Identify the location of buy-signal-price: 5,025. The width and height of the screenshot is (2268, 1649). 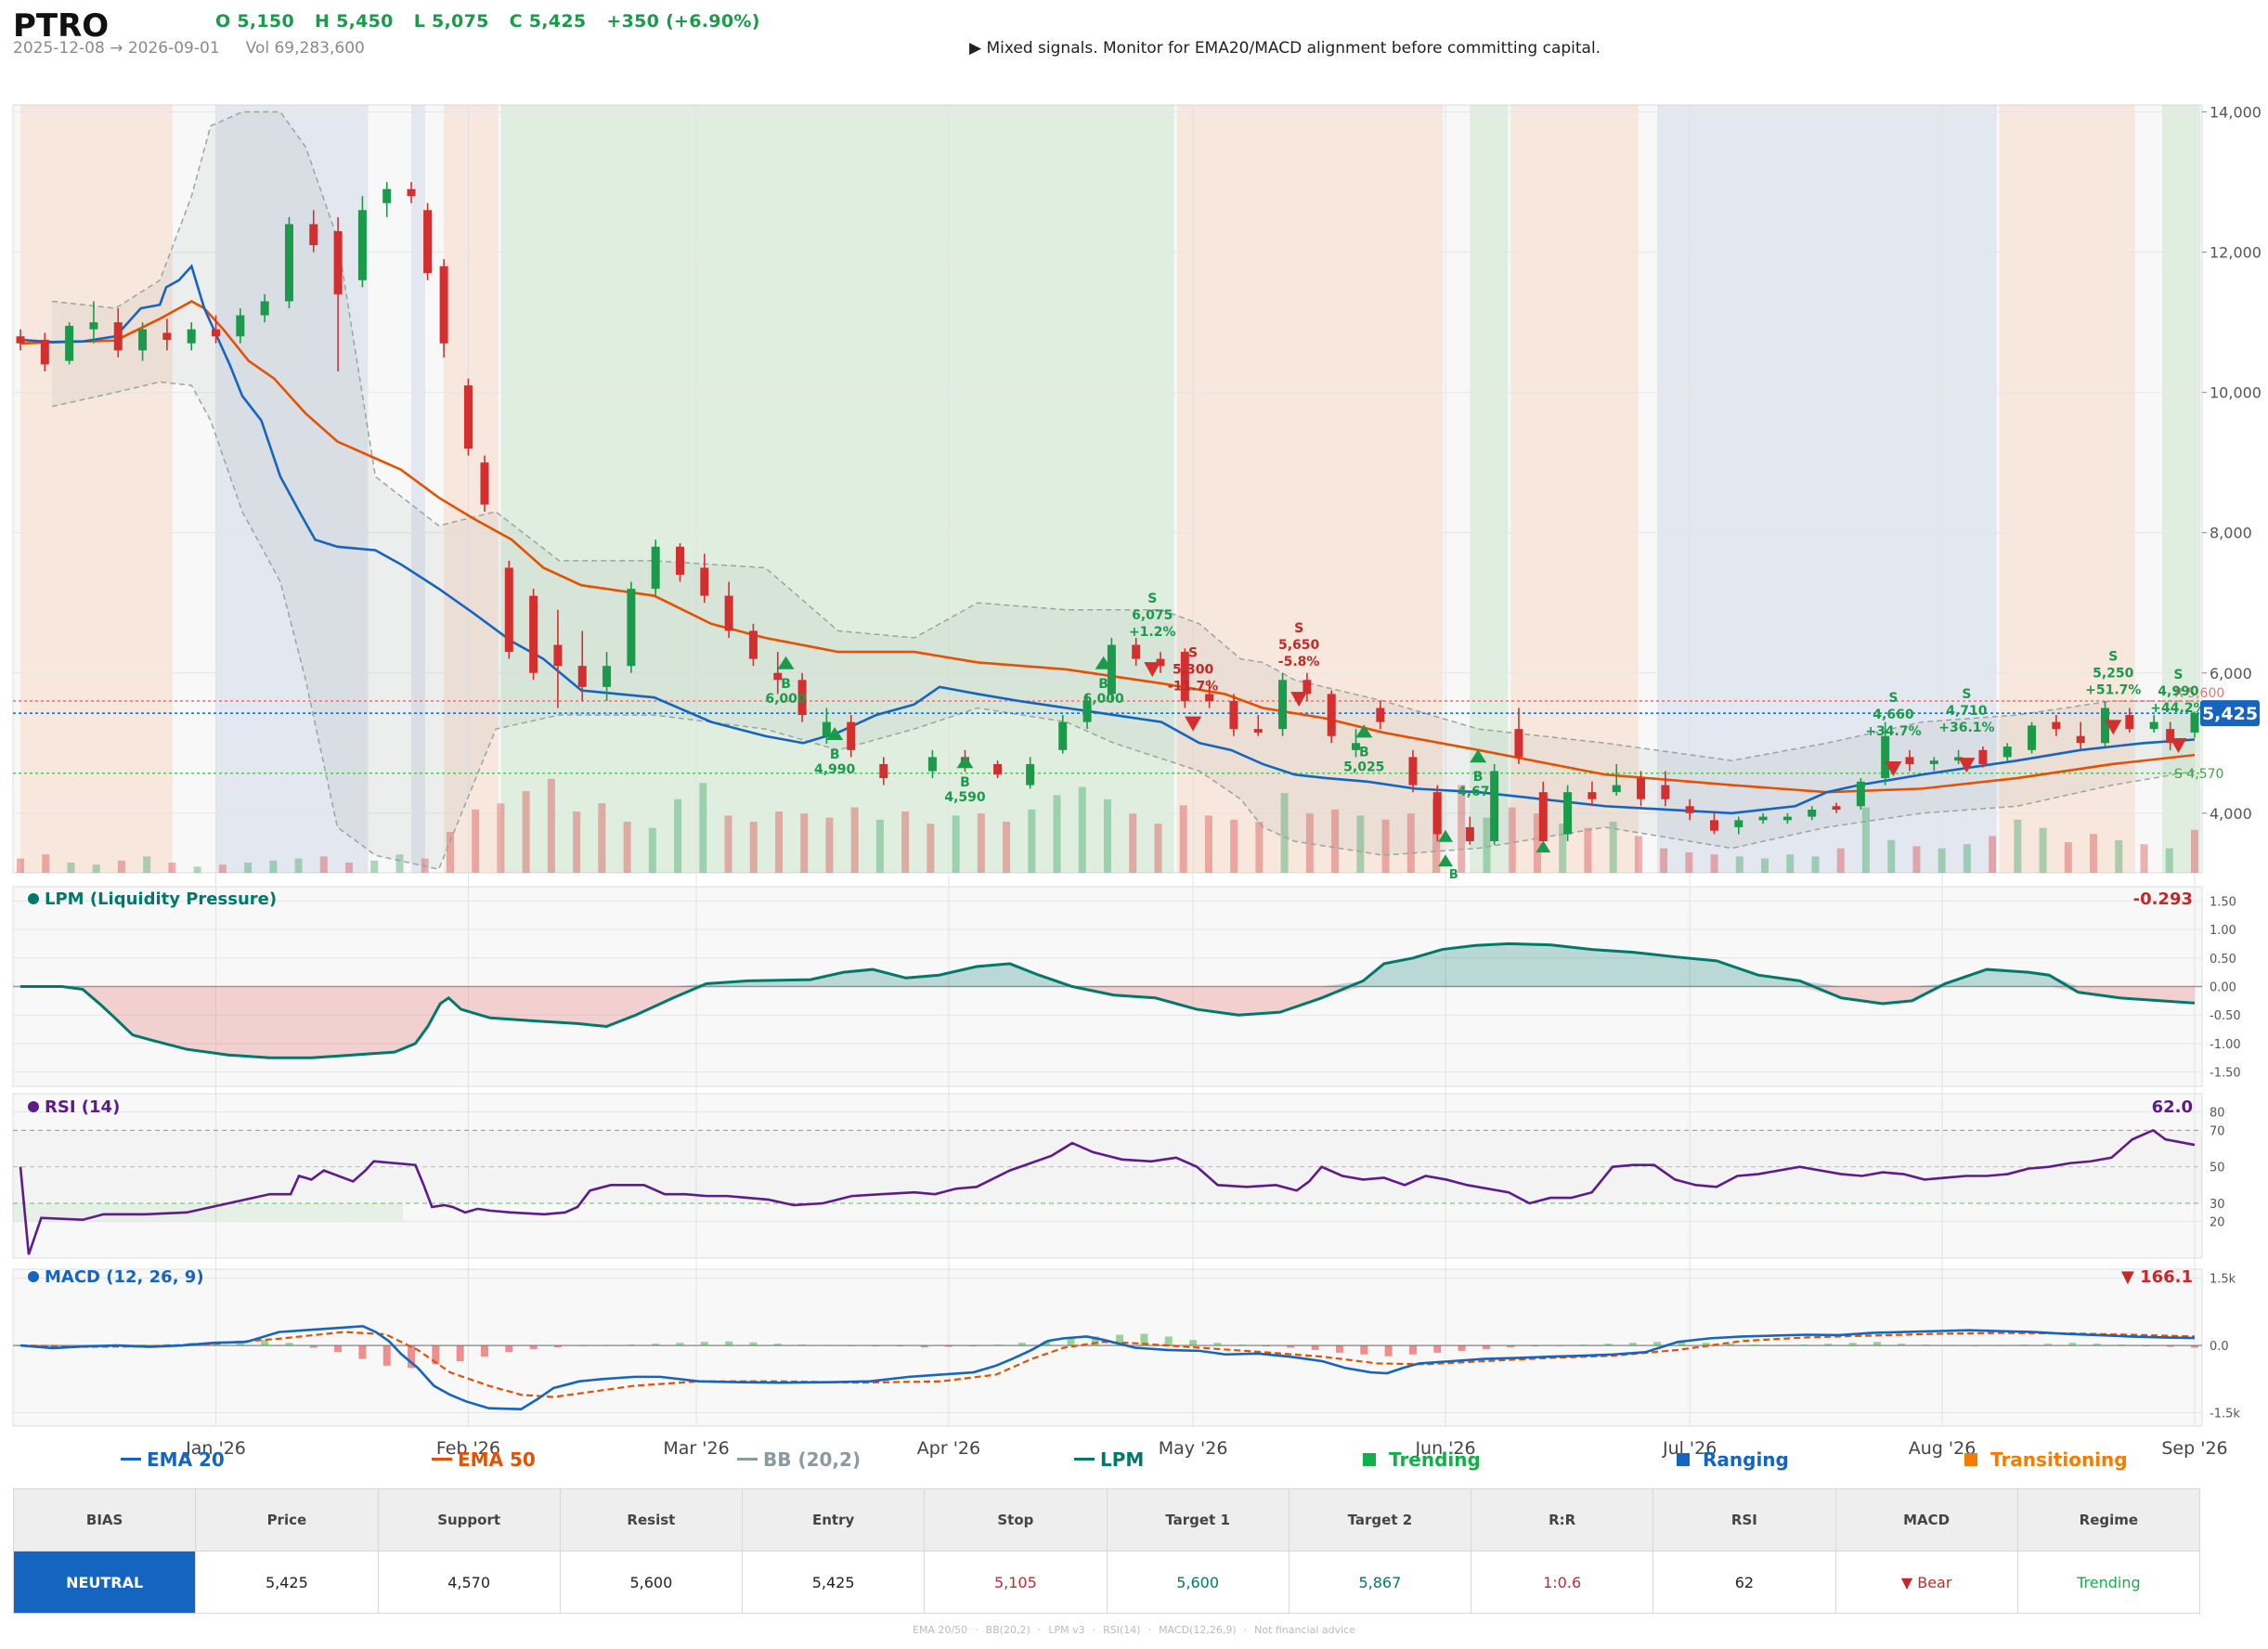
(1363, 767).